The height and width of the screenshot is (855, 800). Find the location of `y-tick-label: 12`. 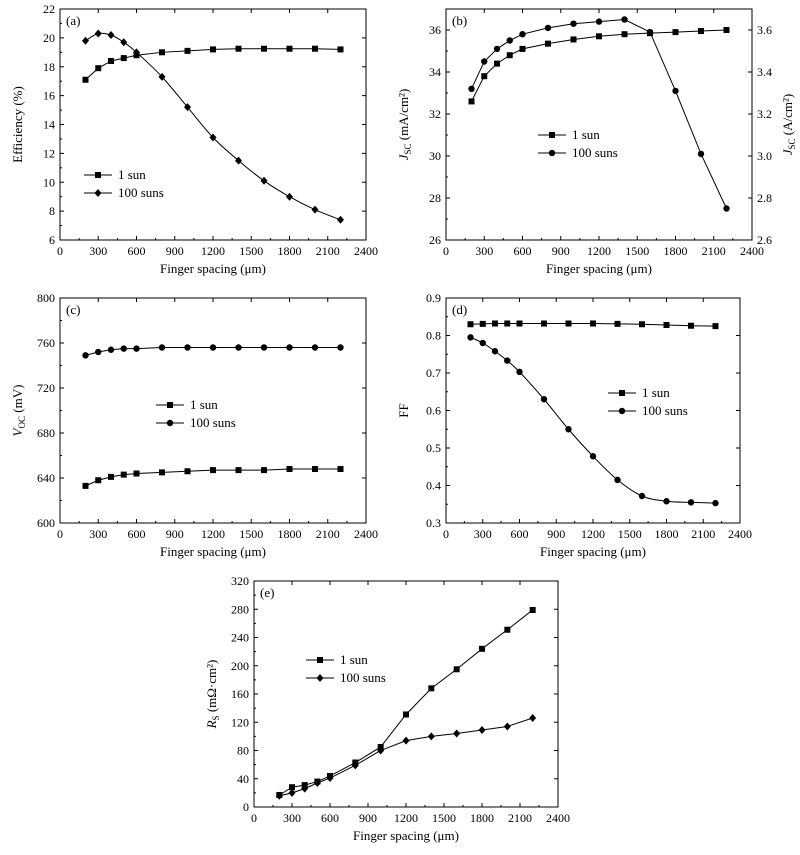

y-tick-label: 12 is located at coordinates (49, 153).